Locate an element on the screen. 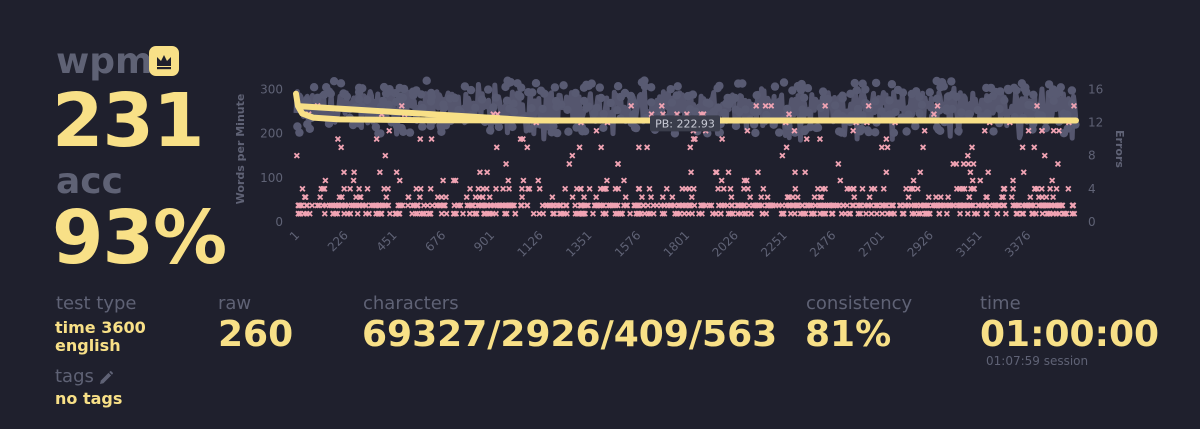 This screenshot has height=429, width=1200. y-axis-title: Words per Minute is located at coordinates (240, 149).